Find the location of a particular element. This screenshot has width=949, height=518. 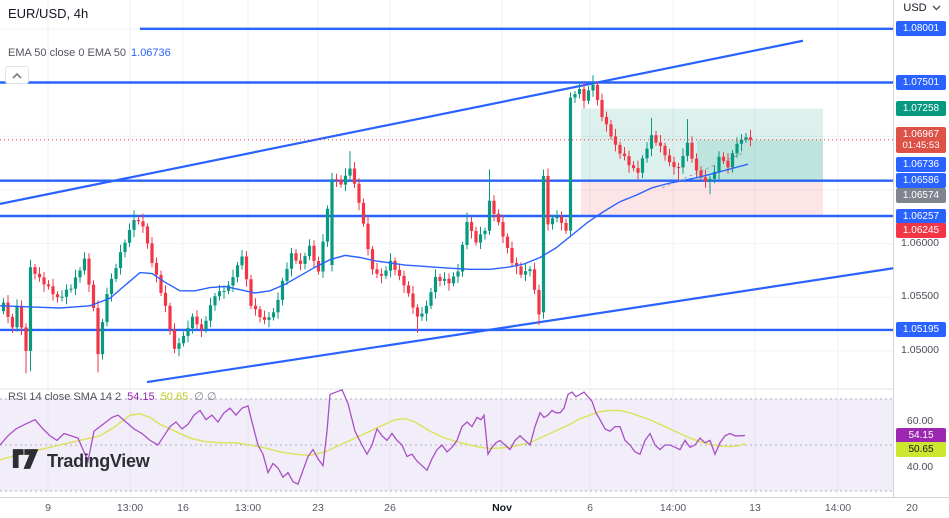

time-label-Nov: Nov is located at coordinates (502, 508).